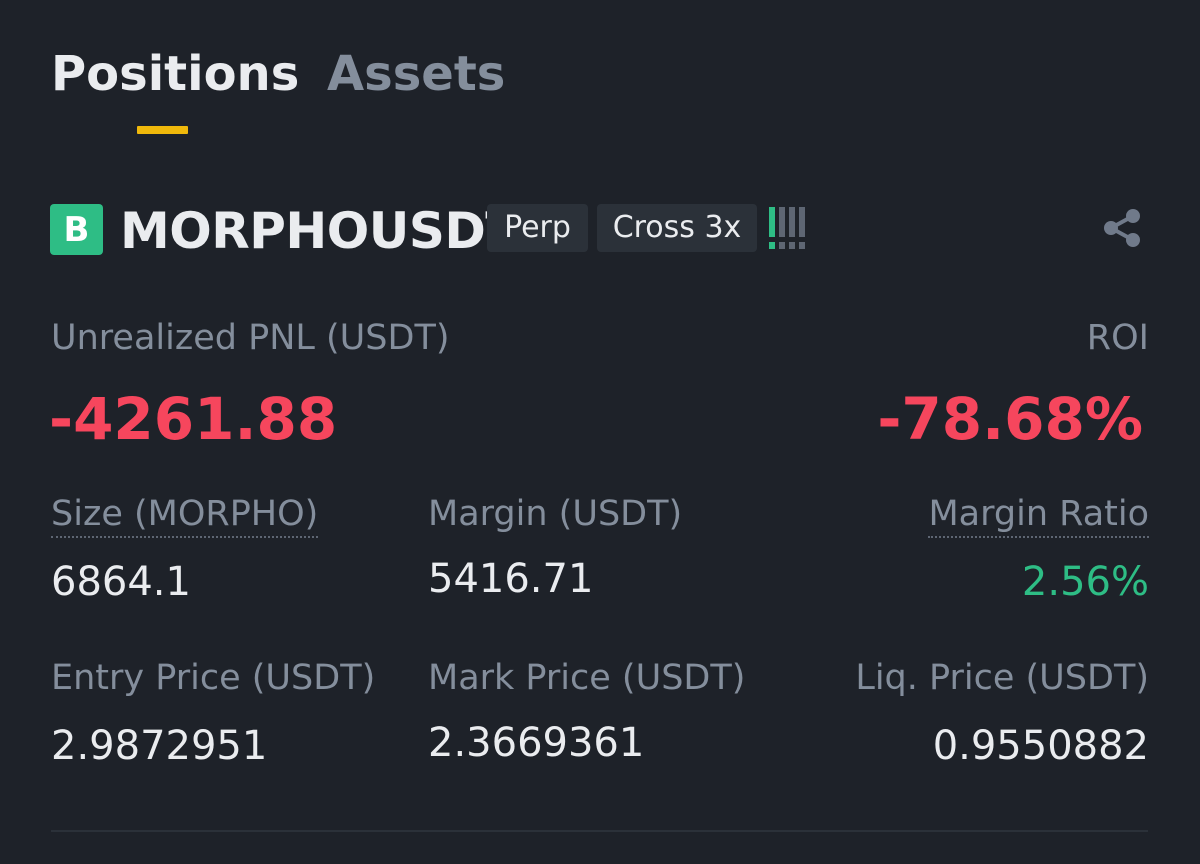 Image resolution: width=1200 pixels, height=864 pixels. Describe the element at coordinates (1040, 746) in the screenshot. I see `liq-price-value: 0.9550882` at that location.